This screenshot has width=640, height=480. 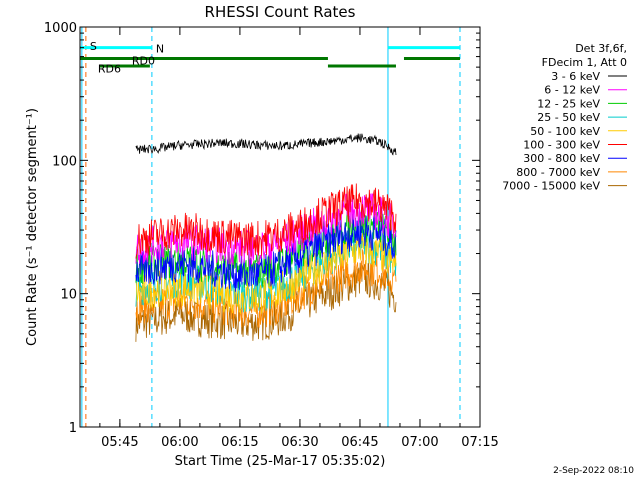 I want to click on y-tick-label: 1, so click(x=73, y=428).